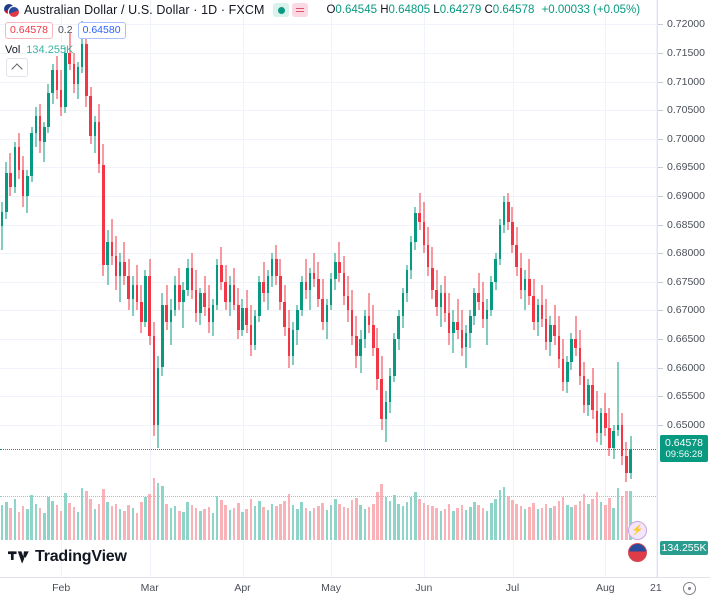  What do you see at coordinates (300, 10) in the screenshot?
I see `settings-icon` at bounding box center [300, 10].